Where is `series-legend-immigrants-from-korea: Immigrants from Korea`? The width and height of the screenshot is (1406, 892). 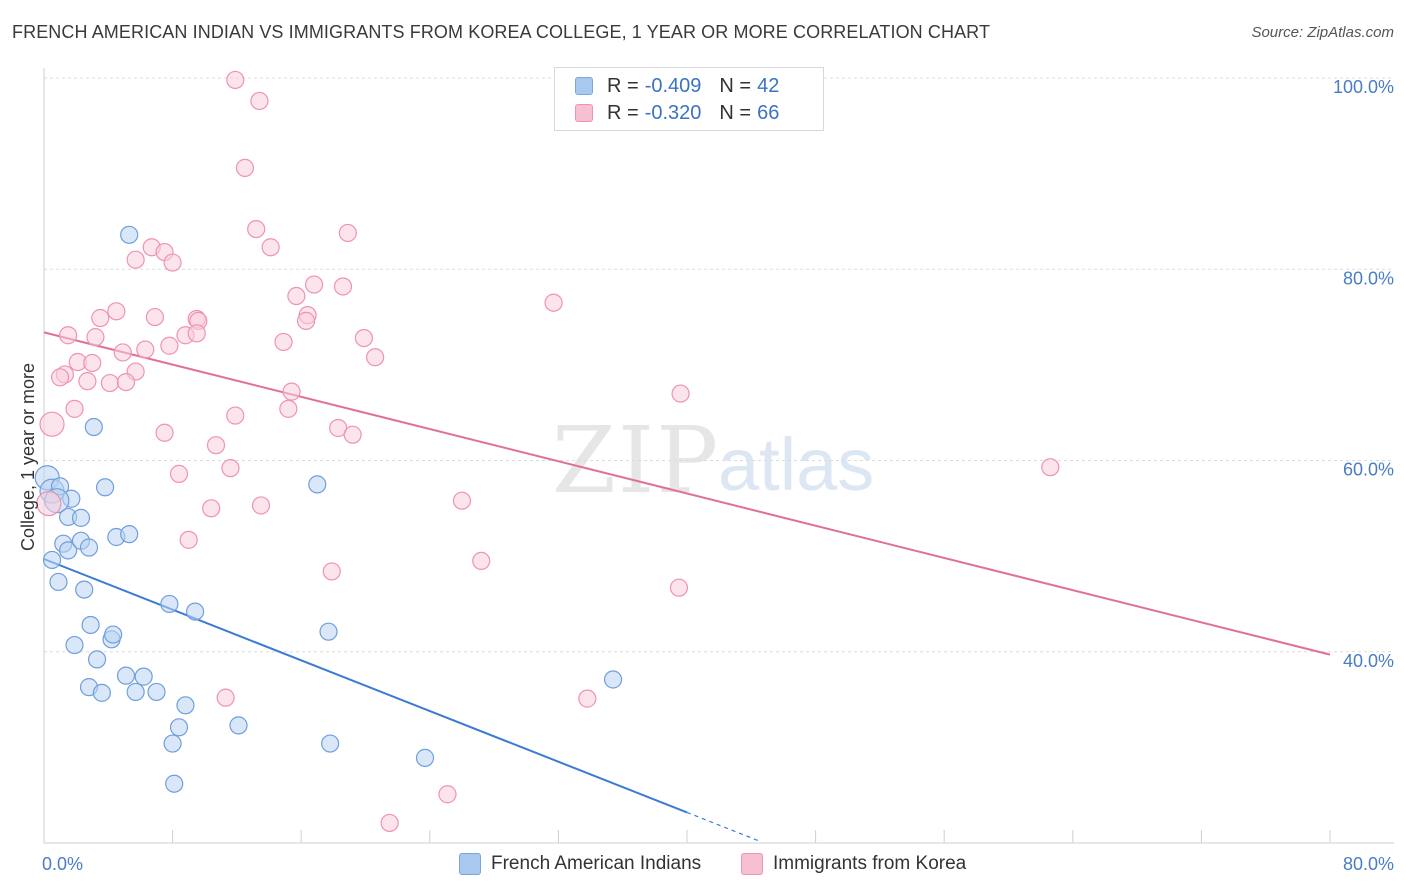
series-legend-immigrants-from-korea: Immigrants from Korea is located at coordinates (853, 864).